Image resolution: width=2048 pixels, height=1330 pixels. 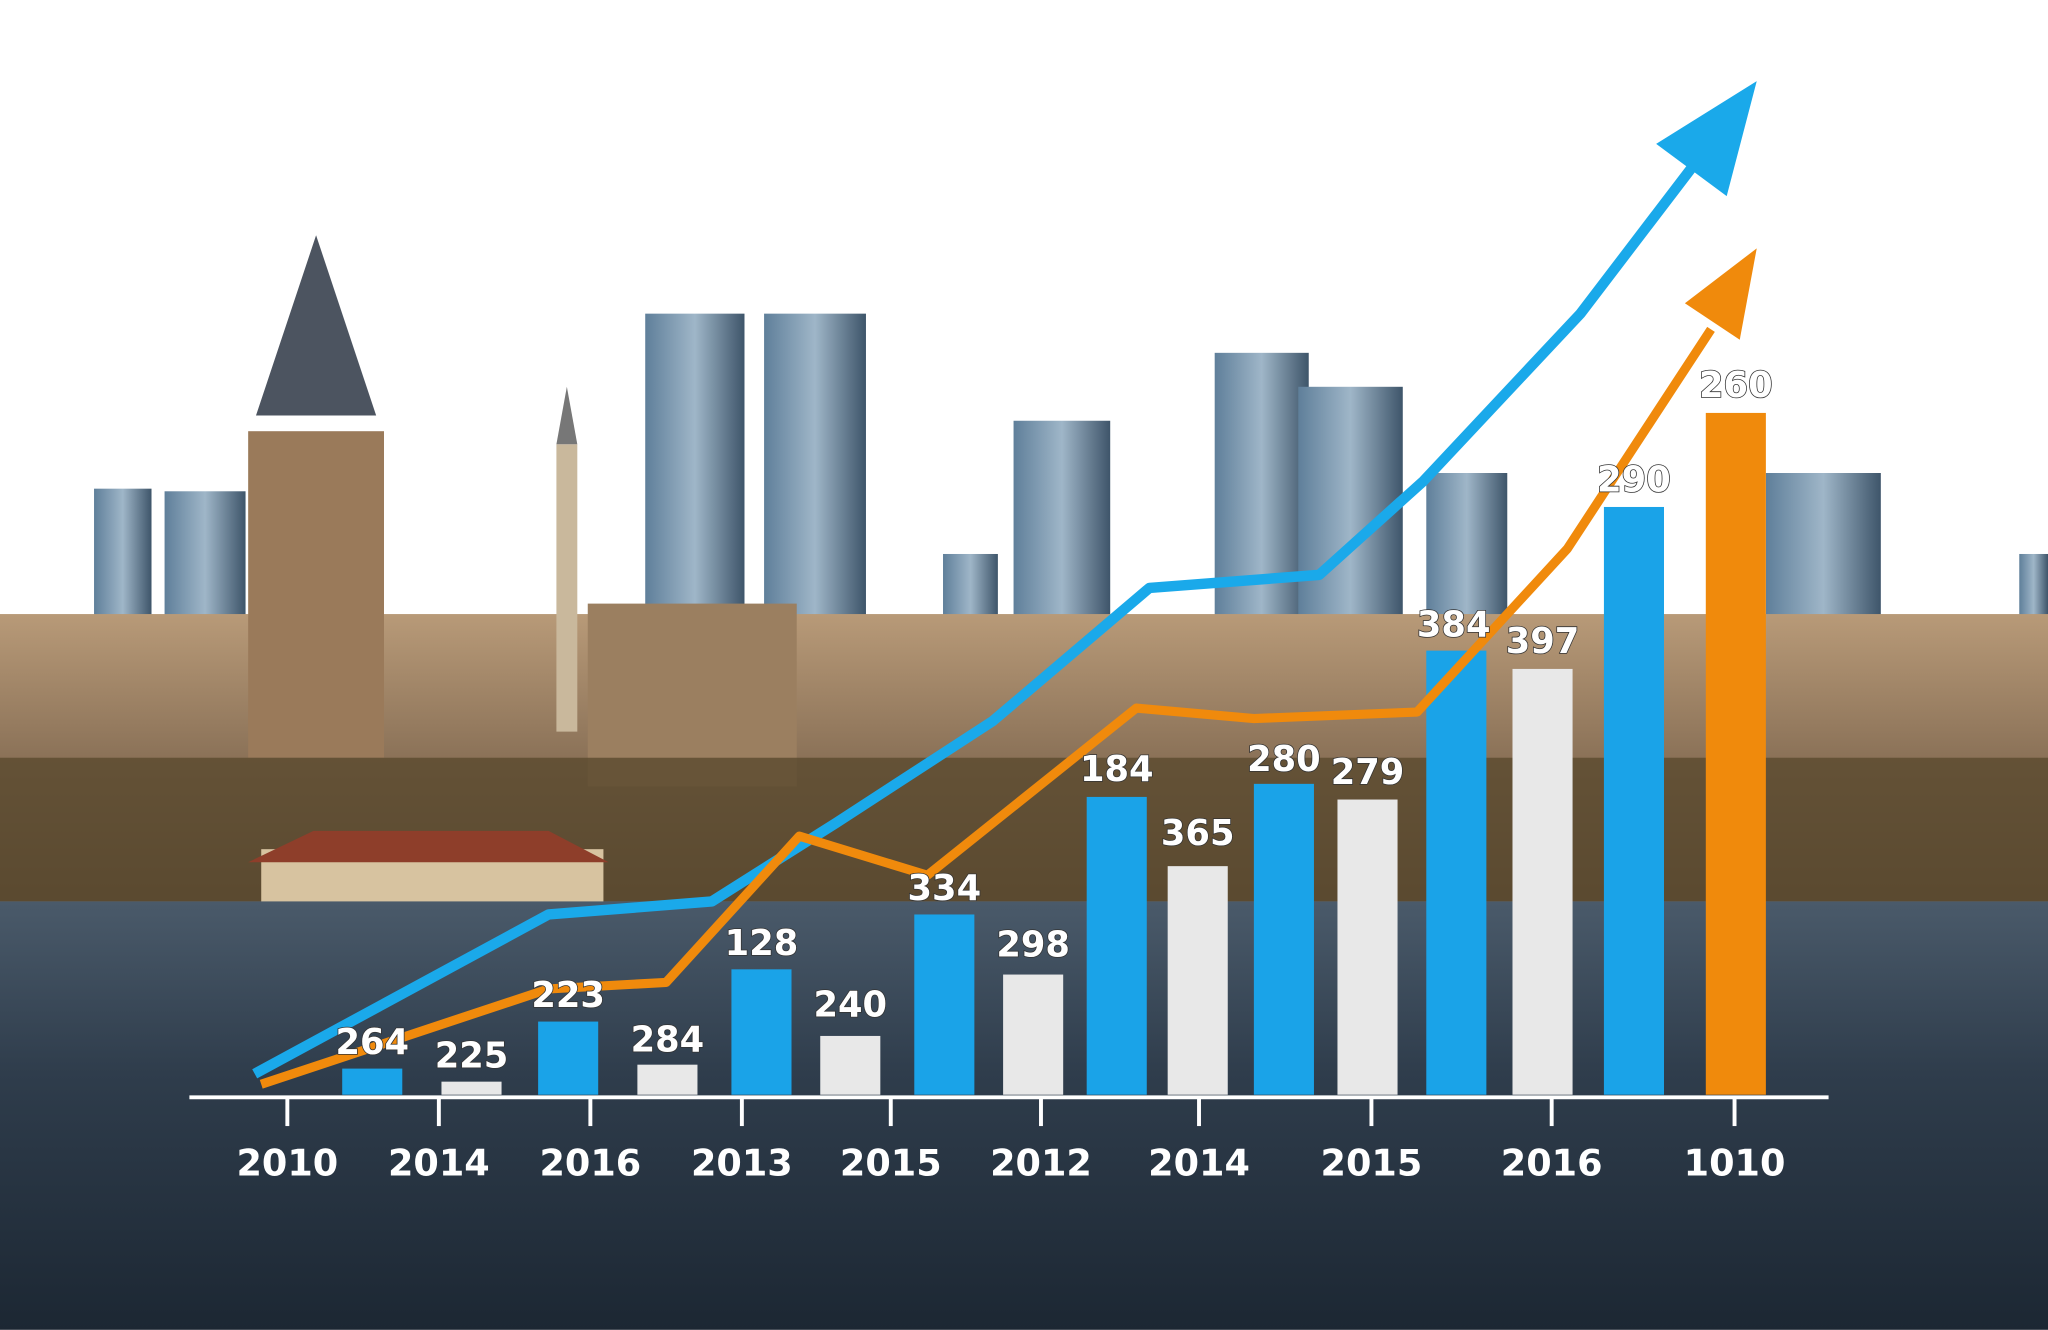 I want to click on bar-label: 365, so click(x=1198, y=833).